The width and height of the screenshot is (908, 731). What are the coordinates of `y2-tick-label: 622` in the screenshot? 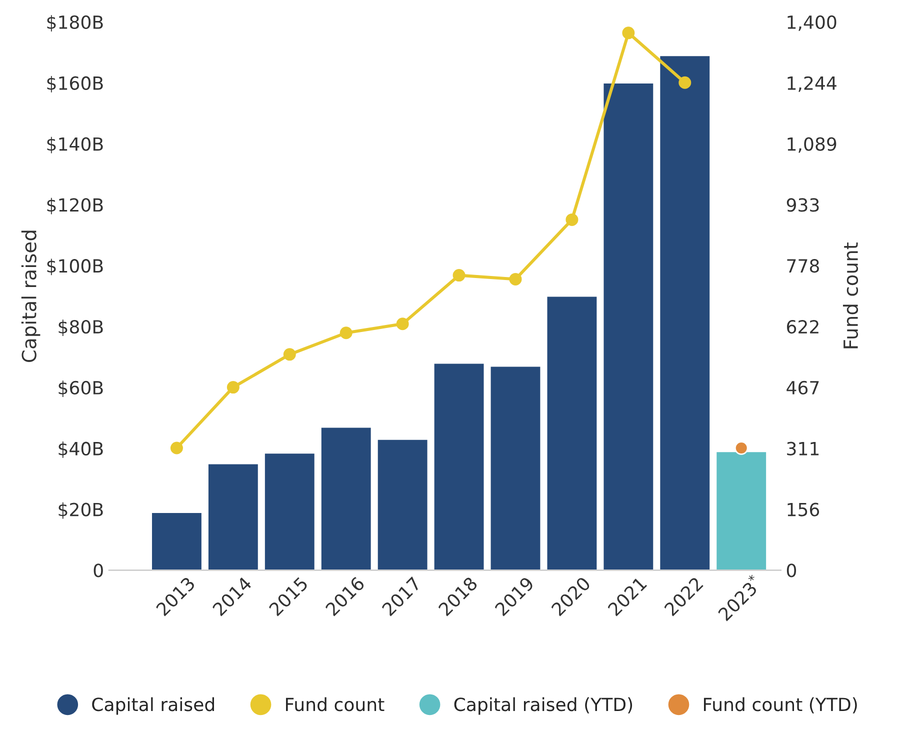 It's located at (802, 327).